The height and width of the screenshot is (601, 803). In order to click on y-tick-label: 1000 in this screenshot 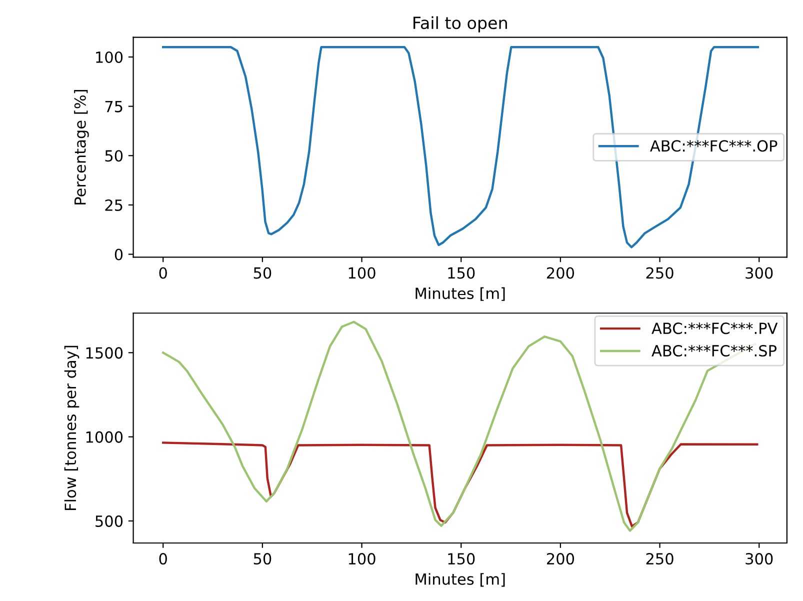, I will do `click(104, 437)`.